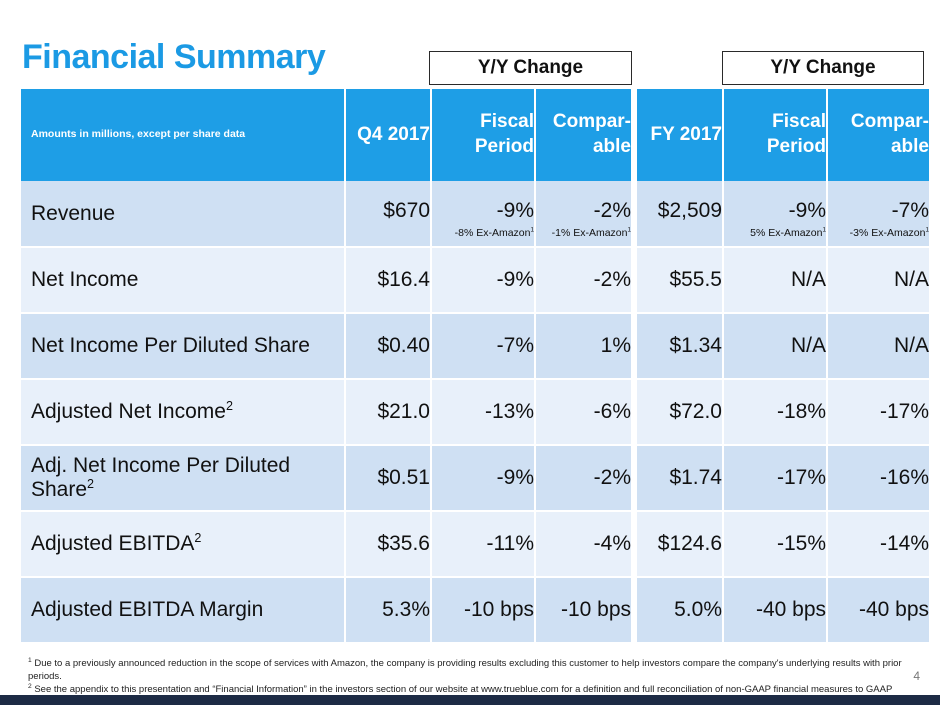 This screenshot has height=709, width=940. What do you see at coordinates (470, 700) in the screenshot?
I see `bottom-bar` at bounding box center [470, 700].